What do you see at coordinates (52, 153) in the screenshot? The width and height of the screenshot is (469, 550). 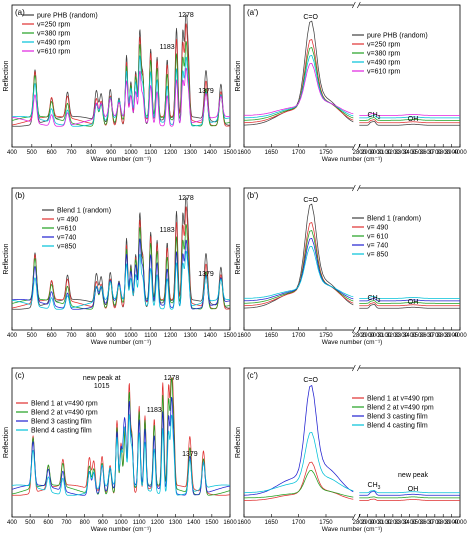 I see `x-tick-label: 600` at bounding box center [52, 153].